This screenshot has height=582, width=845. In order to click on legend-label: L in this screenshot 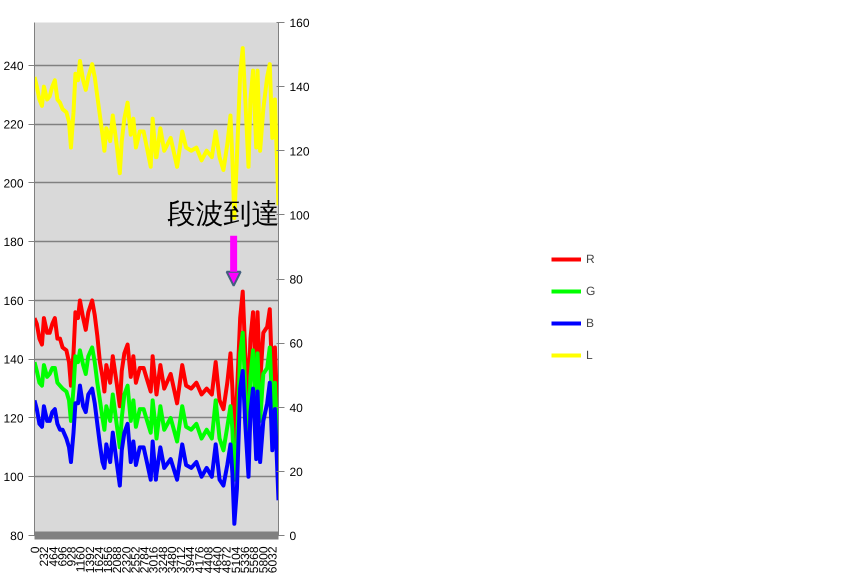, I will do `click(590, 355)`.